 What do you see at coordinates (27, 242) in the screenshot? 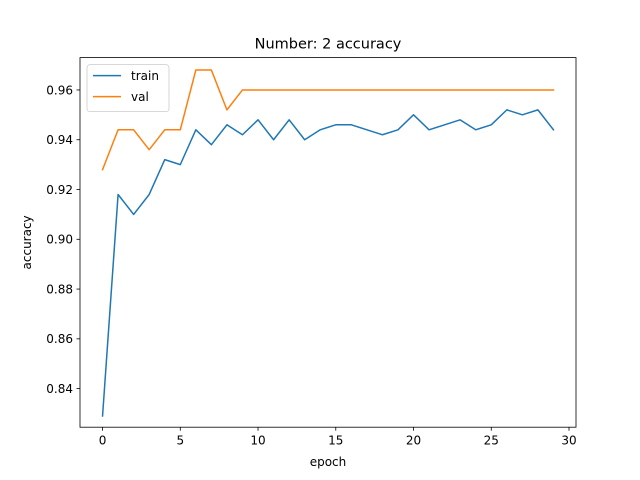
I see `y-axis-label: accuracy` at bounding box center [27, 242].